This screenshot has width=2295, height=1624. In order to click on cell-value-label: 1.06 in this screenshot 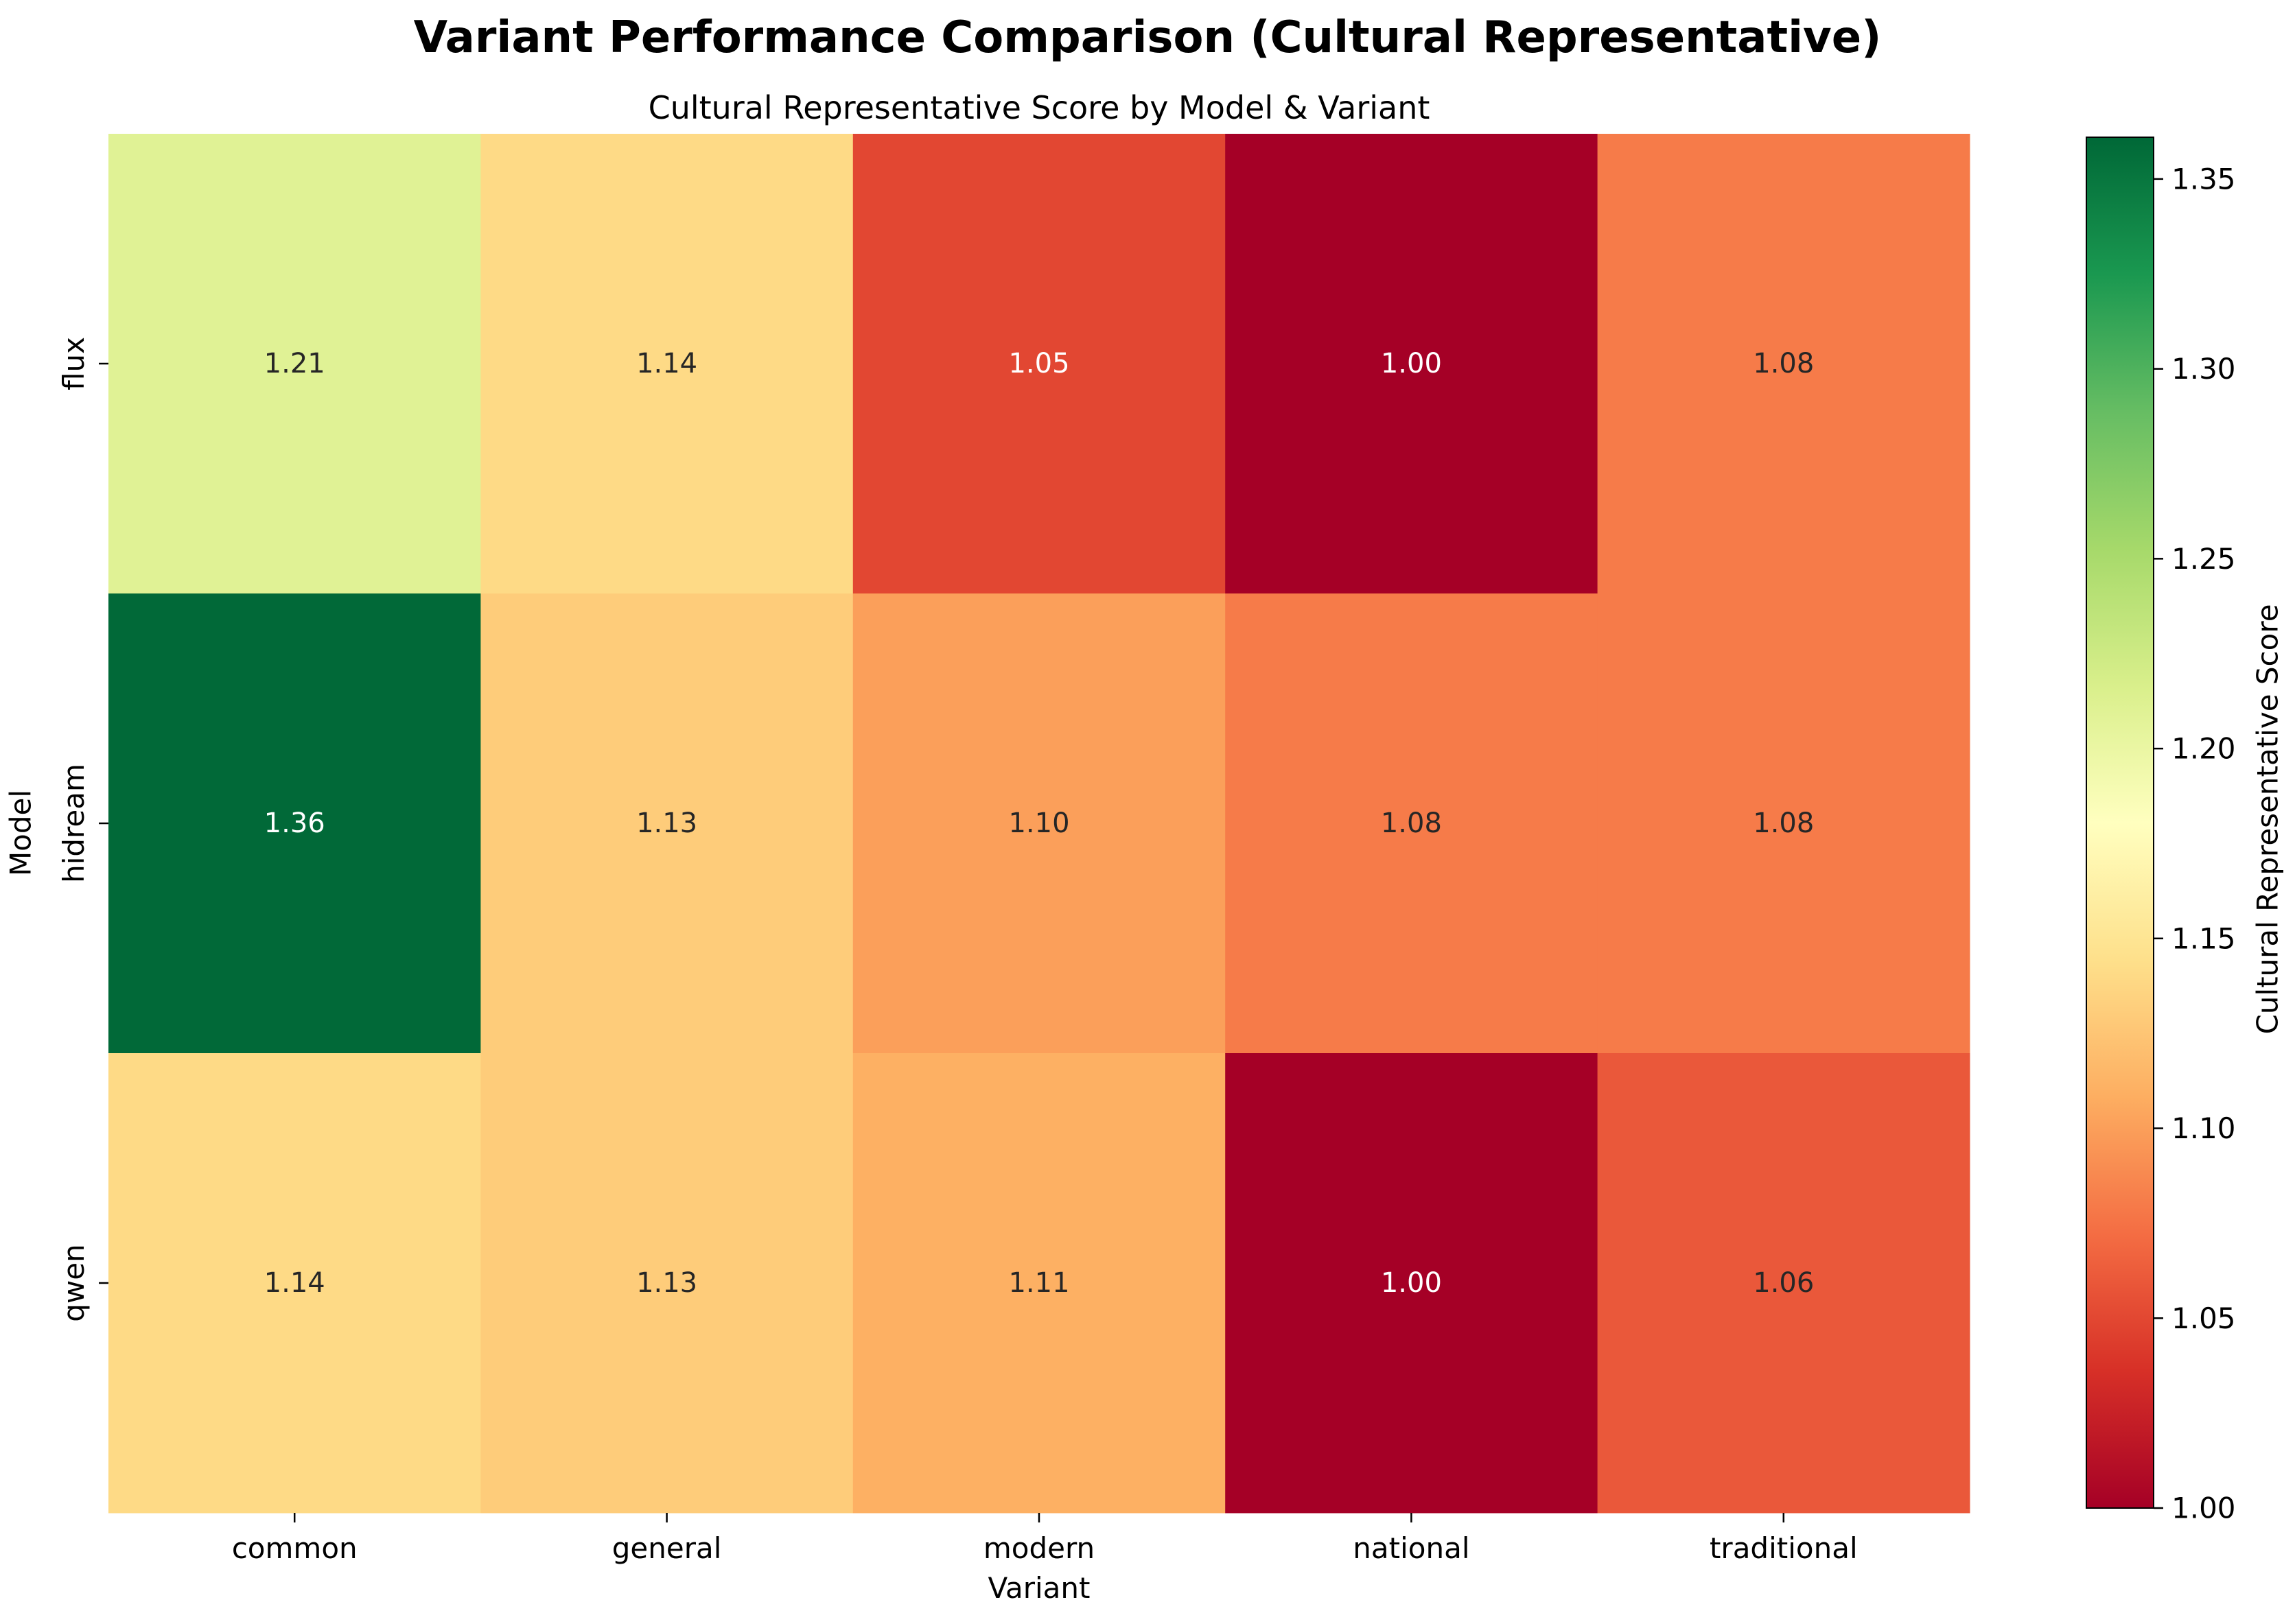, I will do `click(1783, 1283)`.